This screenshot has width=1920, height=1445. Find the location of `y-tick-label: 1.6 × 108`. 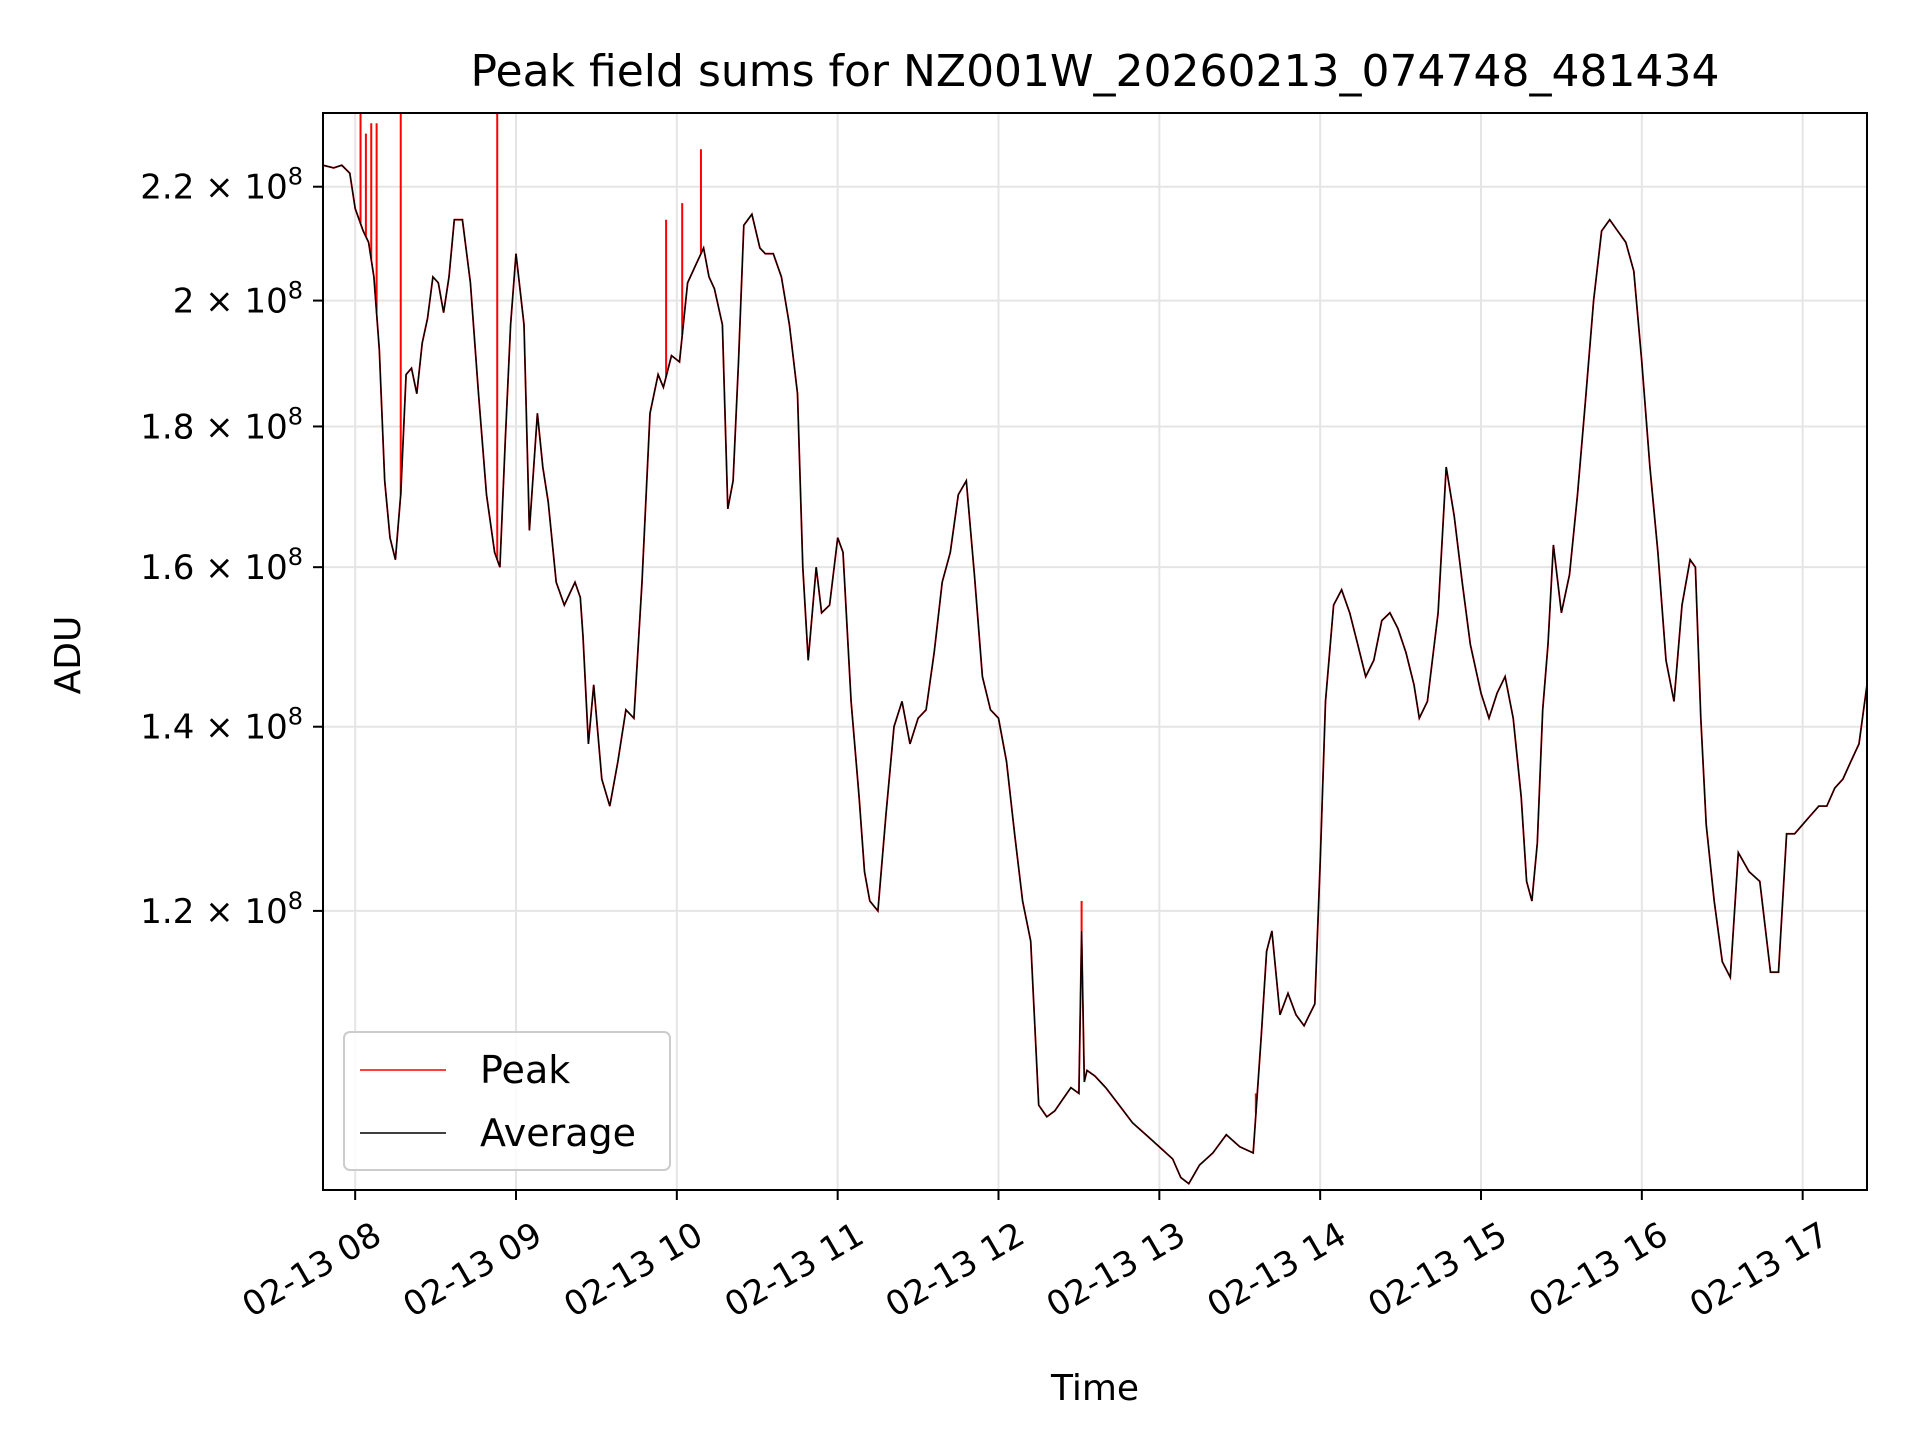

y-tick-label: 1.6 × 108 is located at coordinates (221, 565).